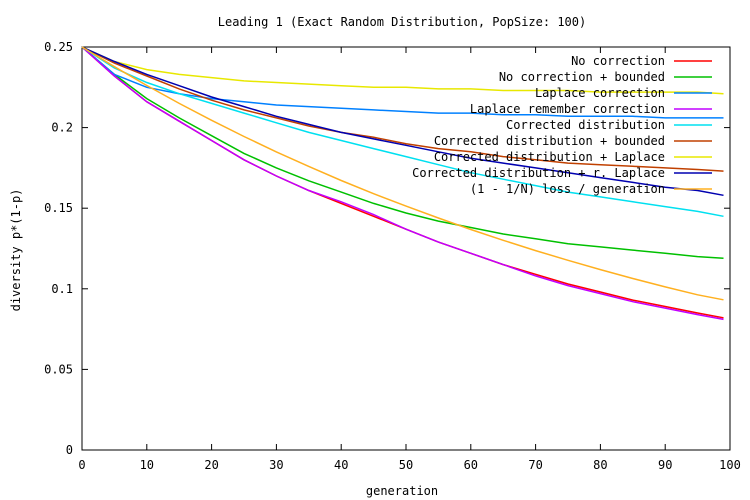  I want to click on x-tick-label: 30, so click(276, 465).